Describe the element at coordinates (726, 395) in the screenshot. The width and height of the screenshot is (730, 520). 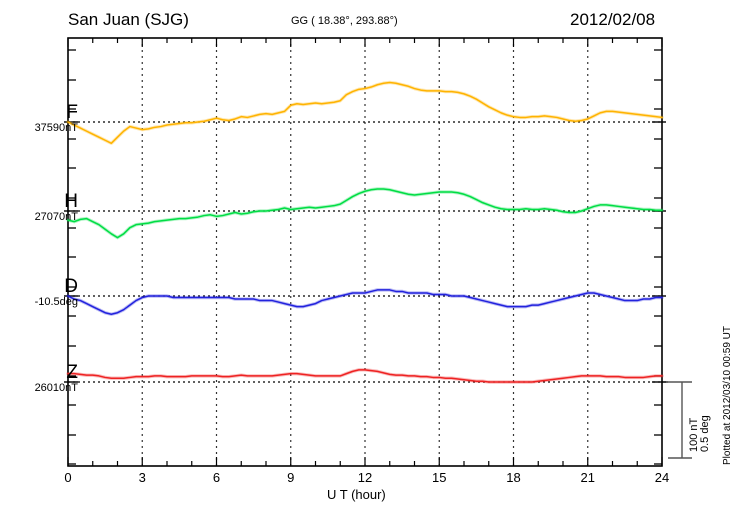
I see `plotted-at-timestamp: Plotted at 2012/03/10 00:59 UT` at that location.